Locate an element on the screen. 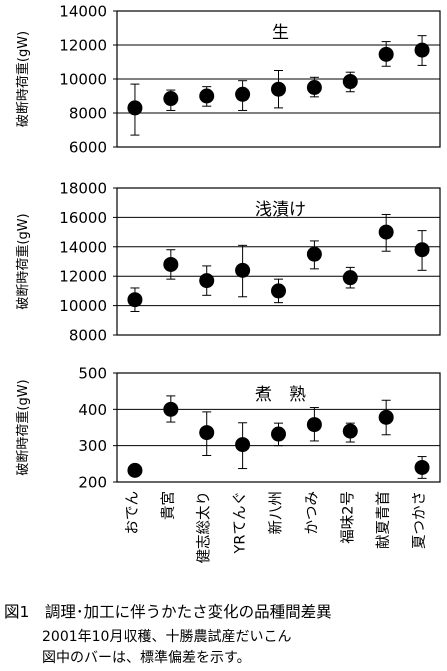 This screenshot has width=447, height=671. figure-caption-note-errorbars: 図中のバーは、標準偏差を示す。 is located at coordinates (146, 658).